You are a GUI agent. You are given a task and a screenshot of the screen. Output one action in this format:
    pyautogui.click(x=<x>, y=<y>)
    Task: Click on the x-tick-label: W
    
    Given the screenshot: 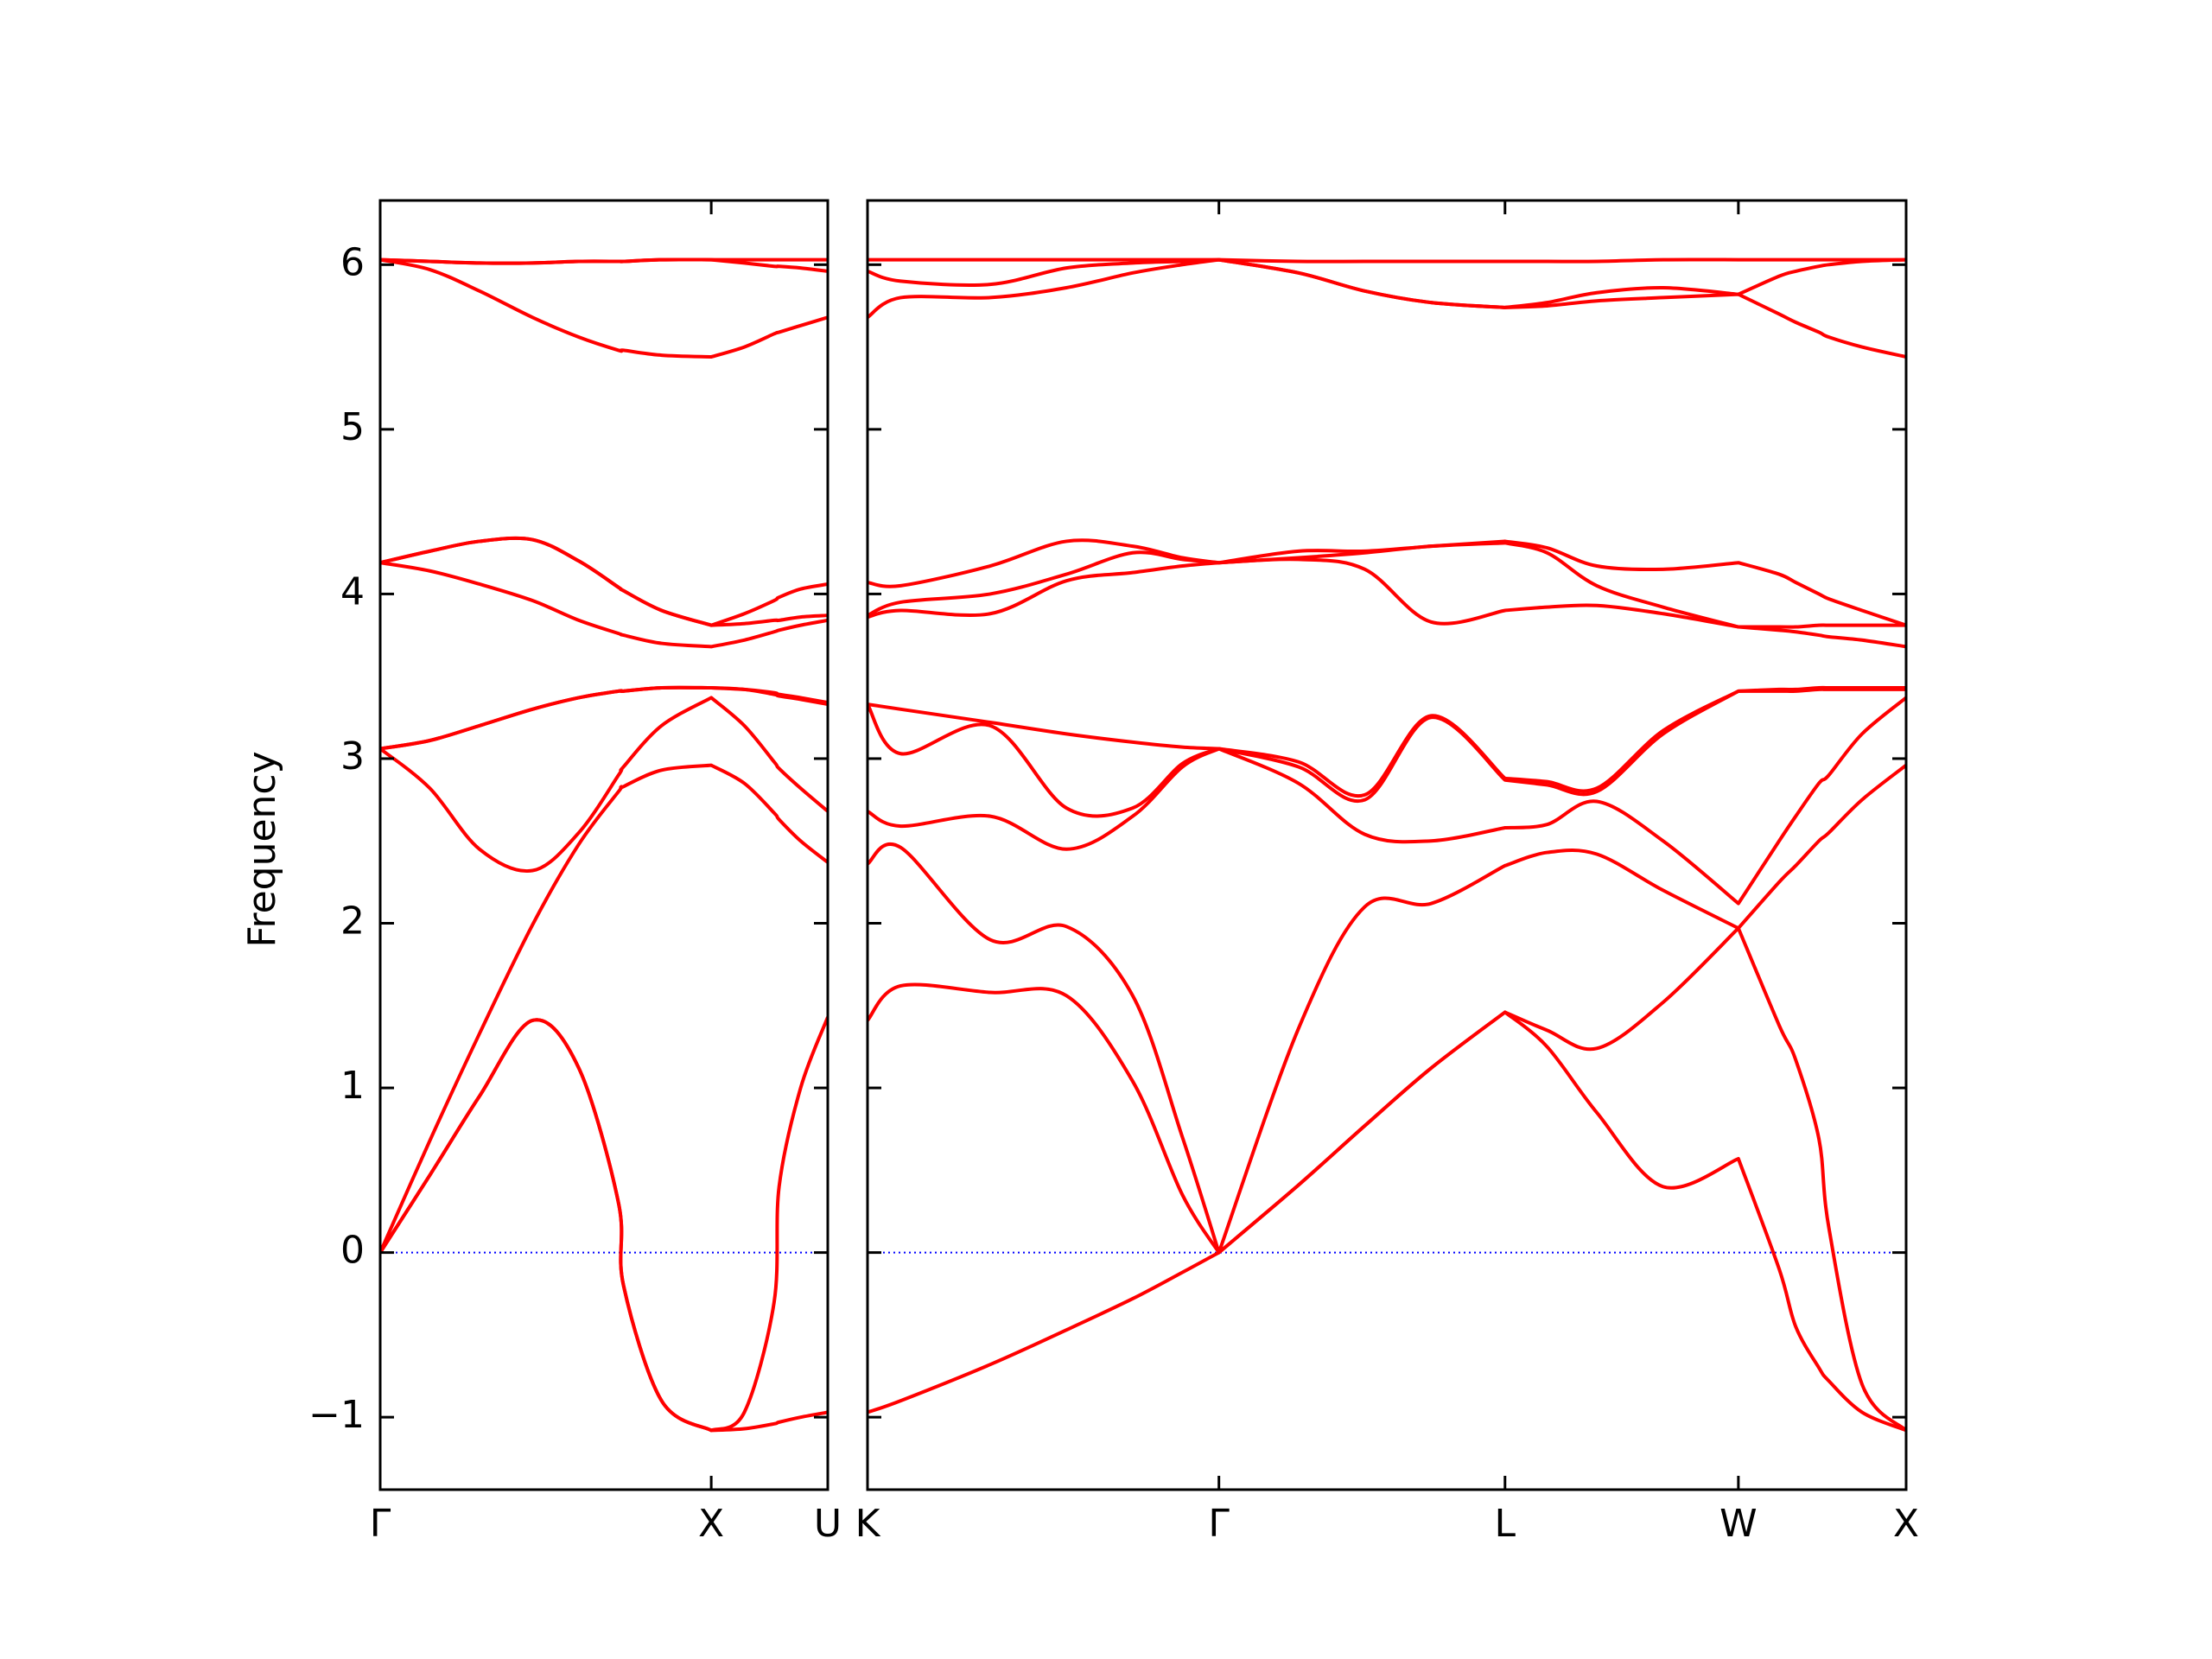 What is the action you would take?
    pyautogui.click(x=1738, y=1524)
    